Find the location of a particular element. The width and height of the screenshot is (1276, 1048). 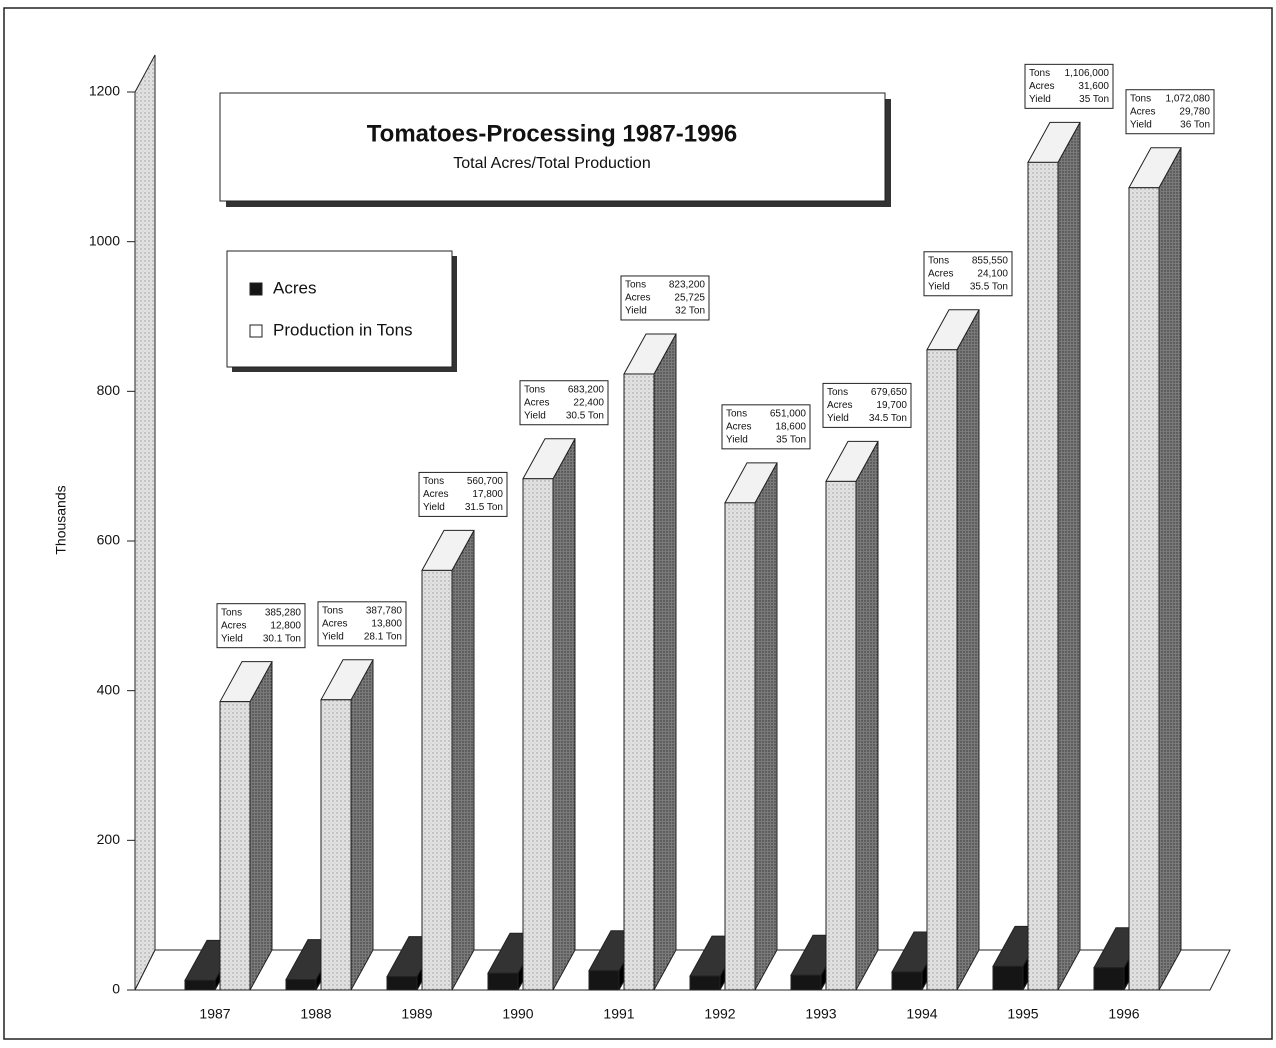

left-wall is located at coordinates (145, 522).